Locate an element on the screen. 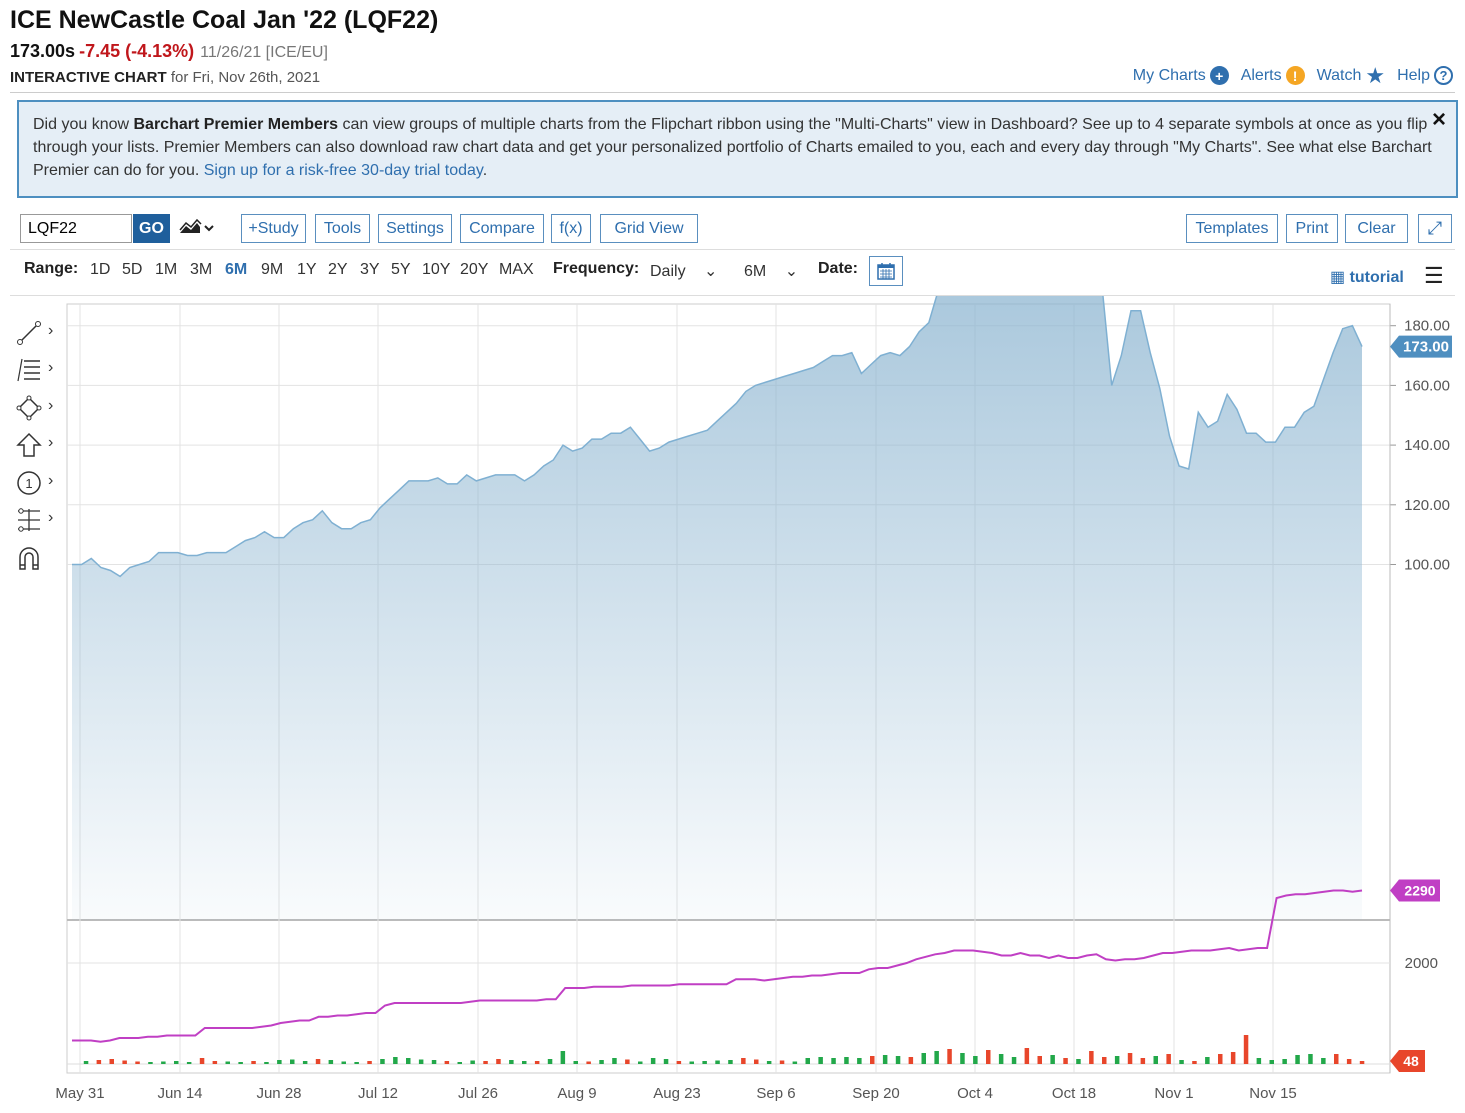 The image size is (1465, 1113). calendar-button is located at coordinates (886, 271).